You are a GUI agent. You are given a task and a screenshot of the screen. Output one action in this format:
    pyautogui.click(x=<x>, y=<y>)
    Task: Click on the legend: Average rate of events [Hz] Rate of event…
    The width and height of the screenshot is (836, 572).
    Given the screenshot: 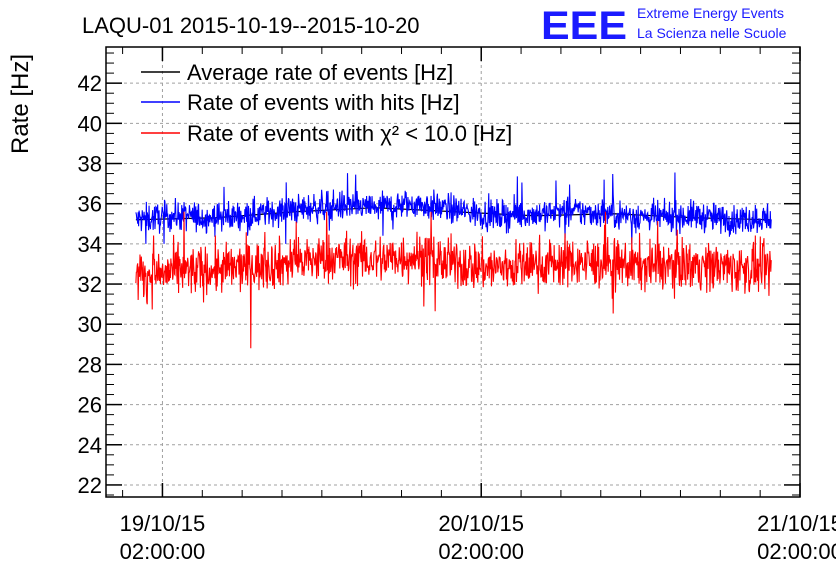 What is the action you would take?
    pyautogui.click(x=326, y=103)
    